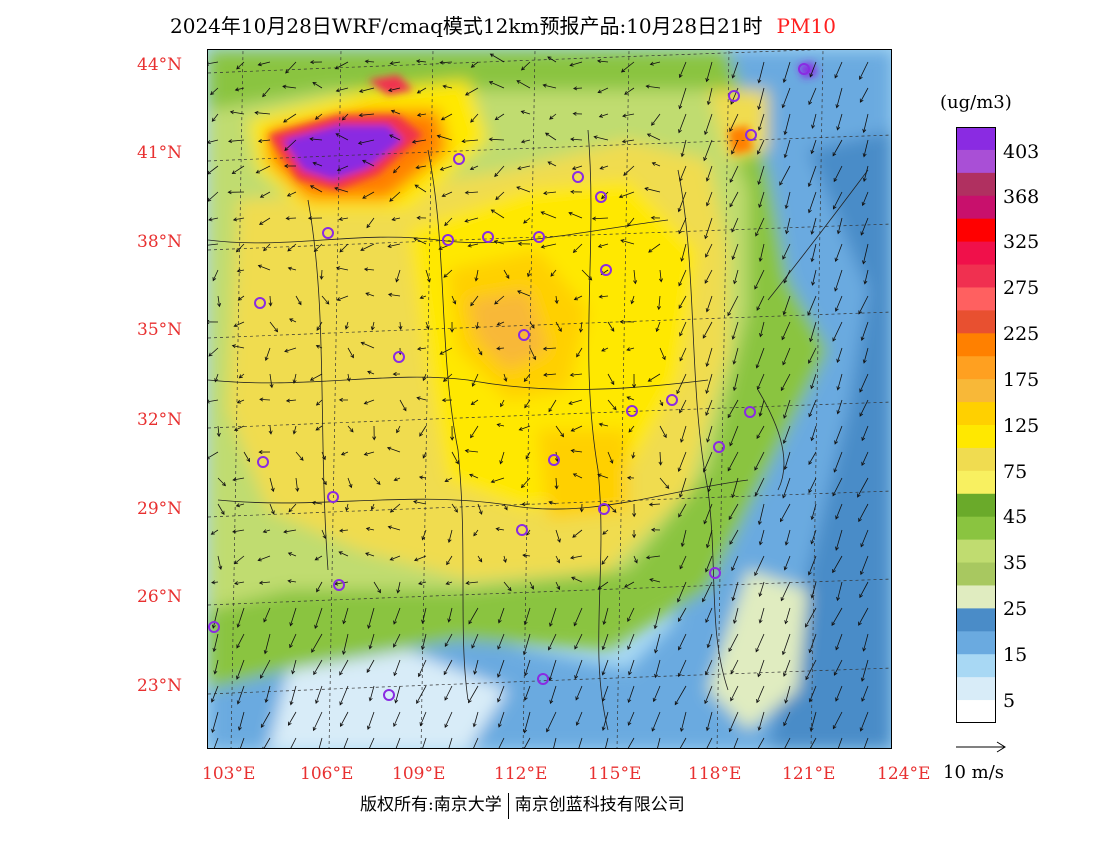  I want to click on lon-label: 115°E, so click(615, 774).